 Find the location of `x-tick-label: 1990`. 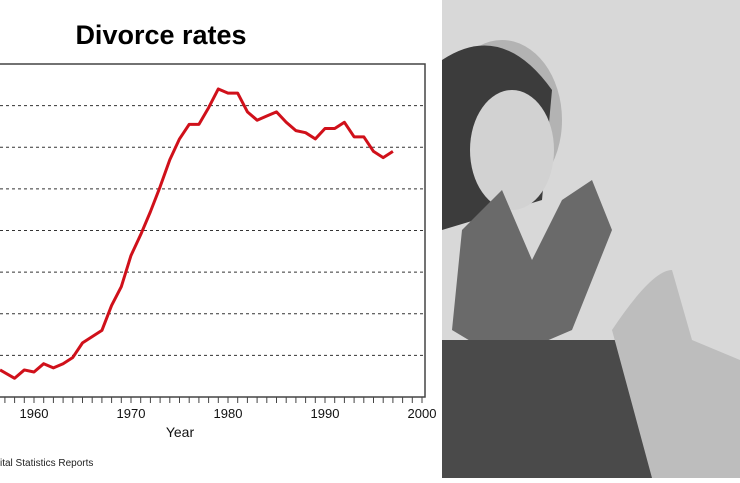

x-tick-label: 1990 is located at coordinates (325, 413).